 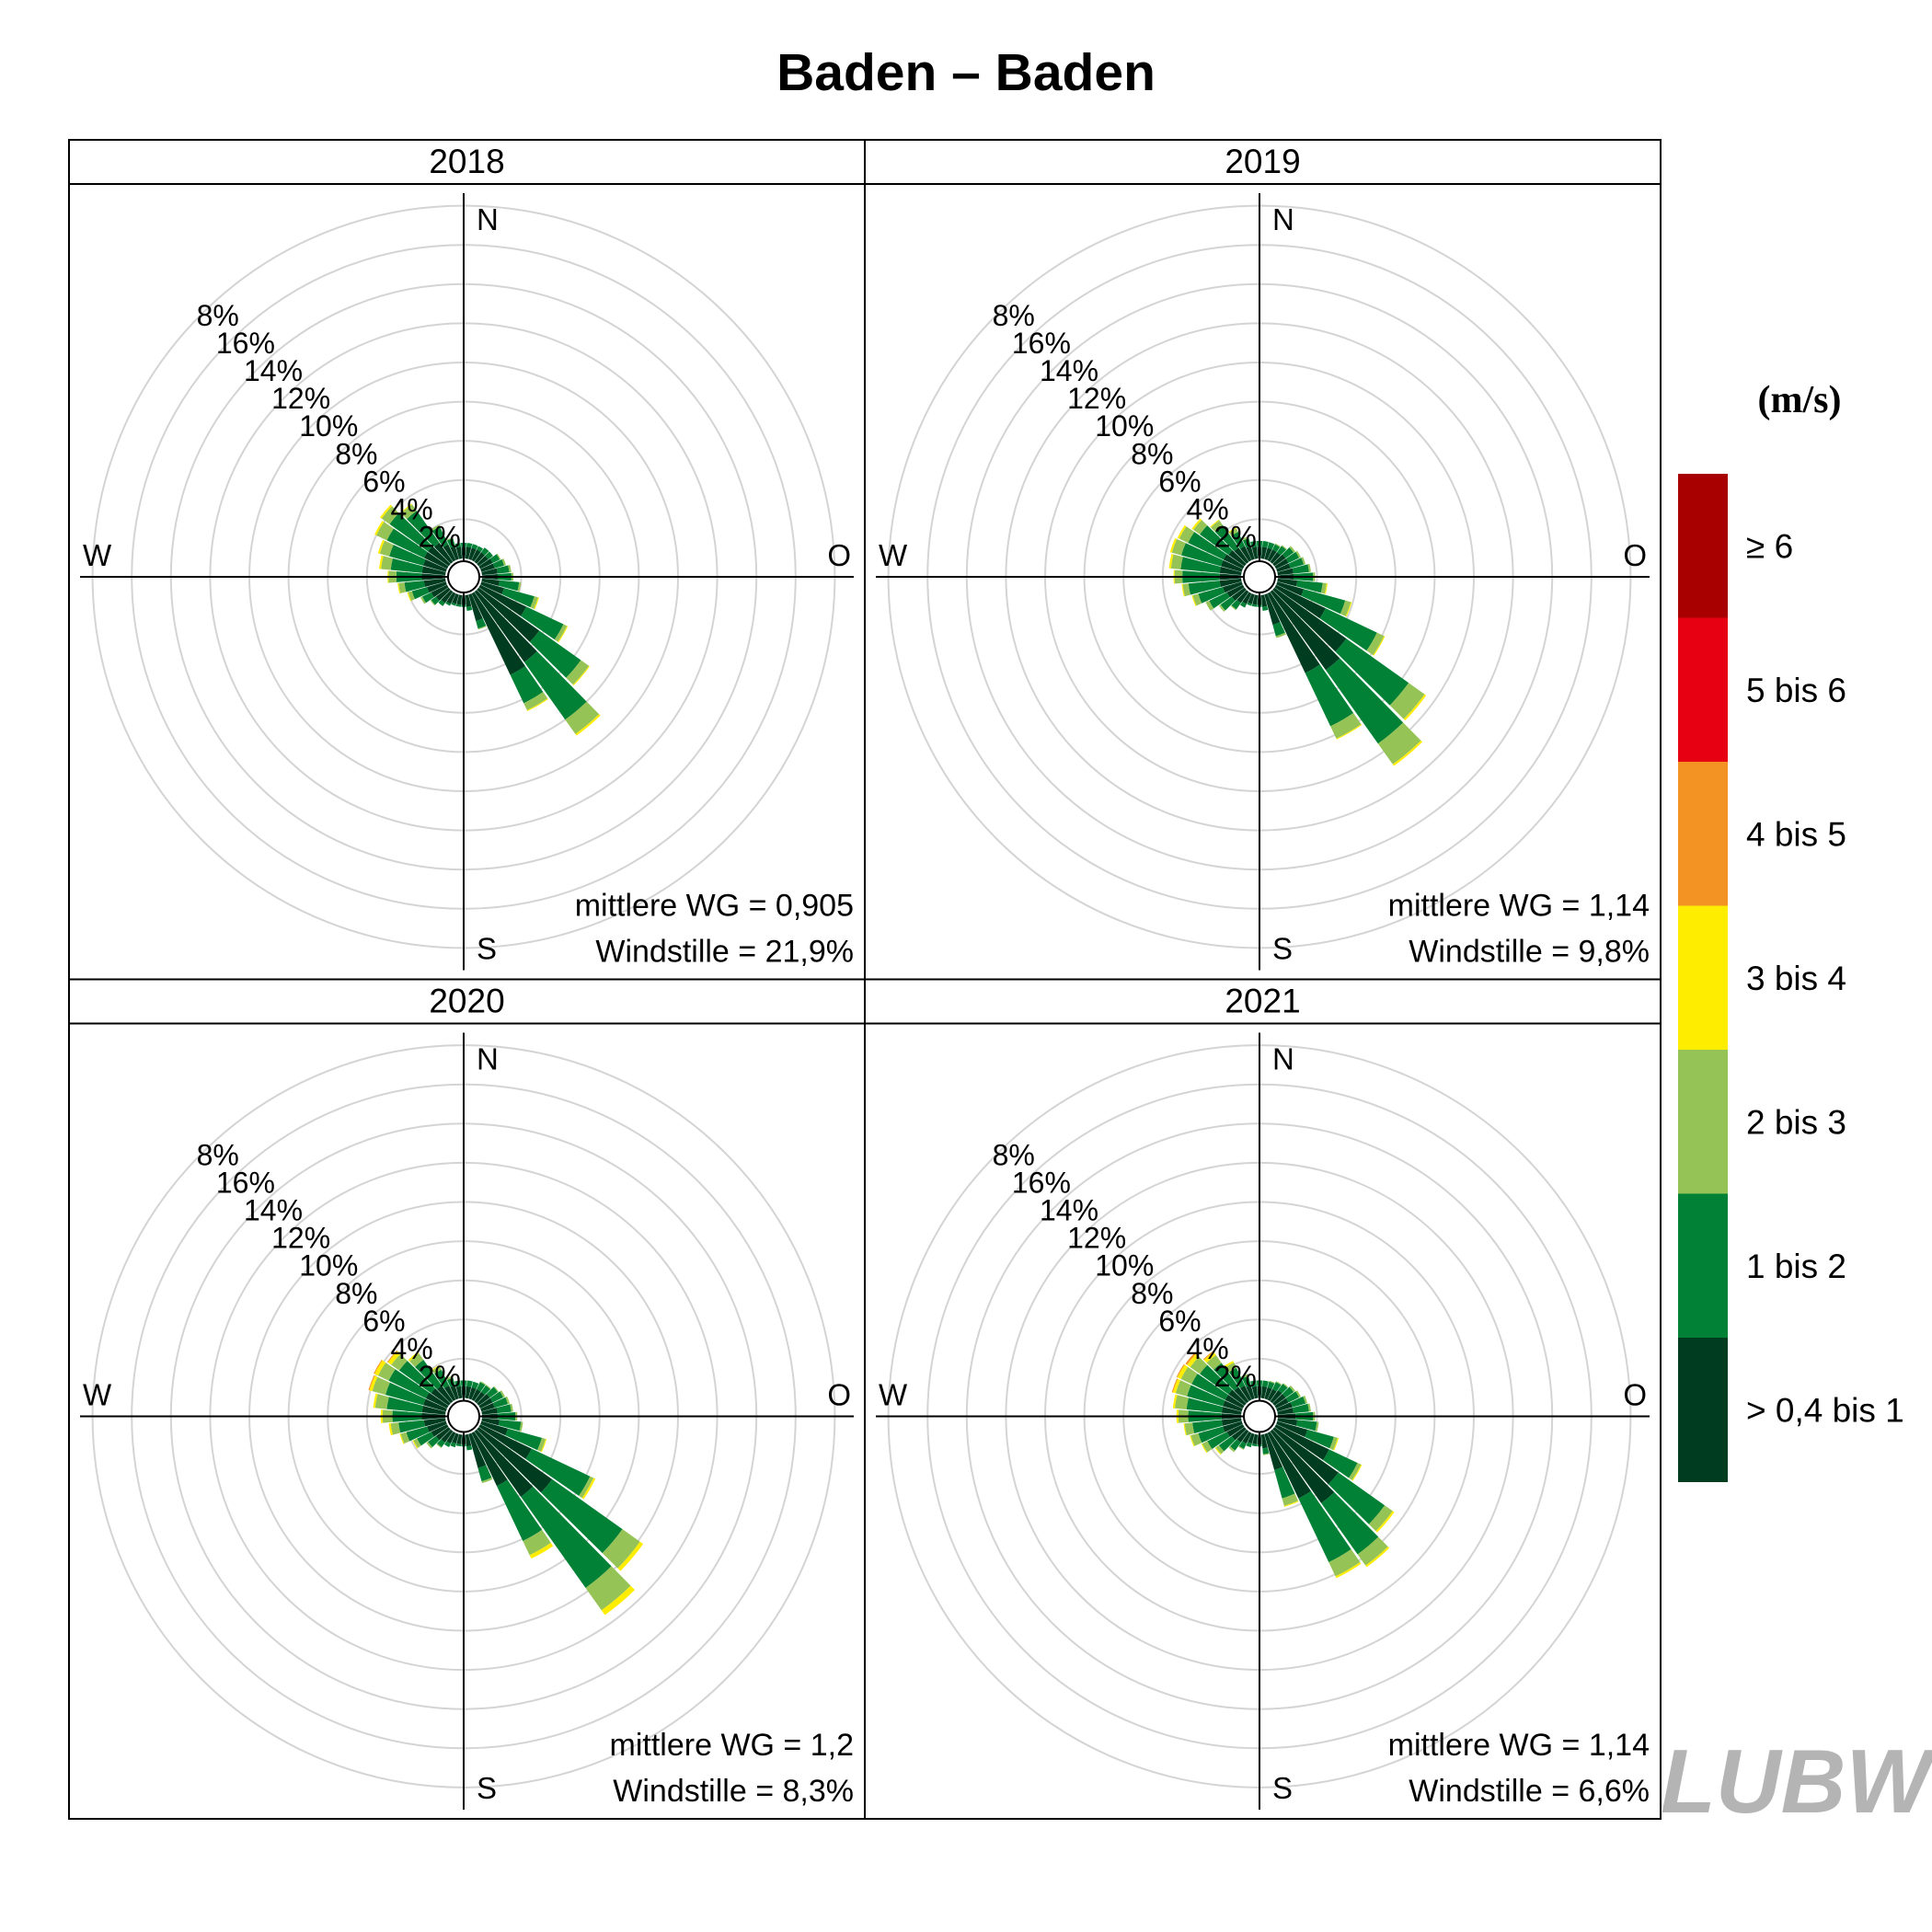 I want to click on legend-title: (m/s), so click(x=1800, y=400).